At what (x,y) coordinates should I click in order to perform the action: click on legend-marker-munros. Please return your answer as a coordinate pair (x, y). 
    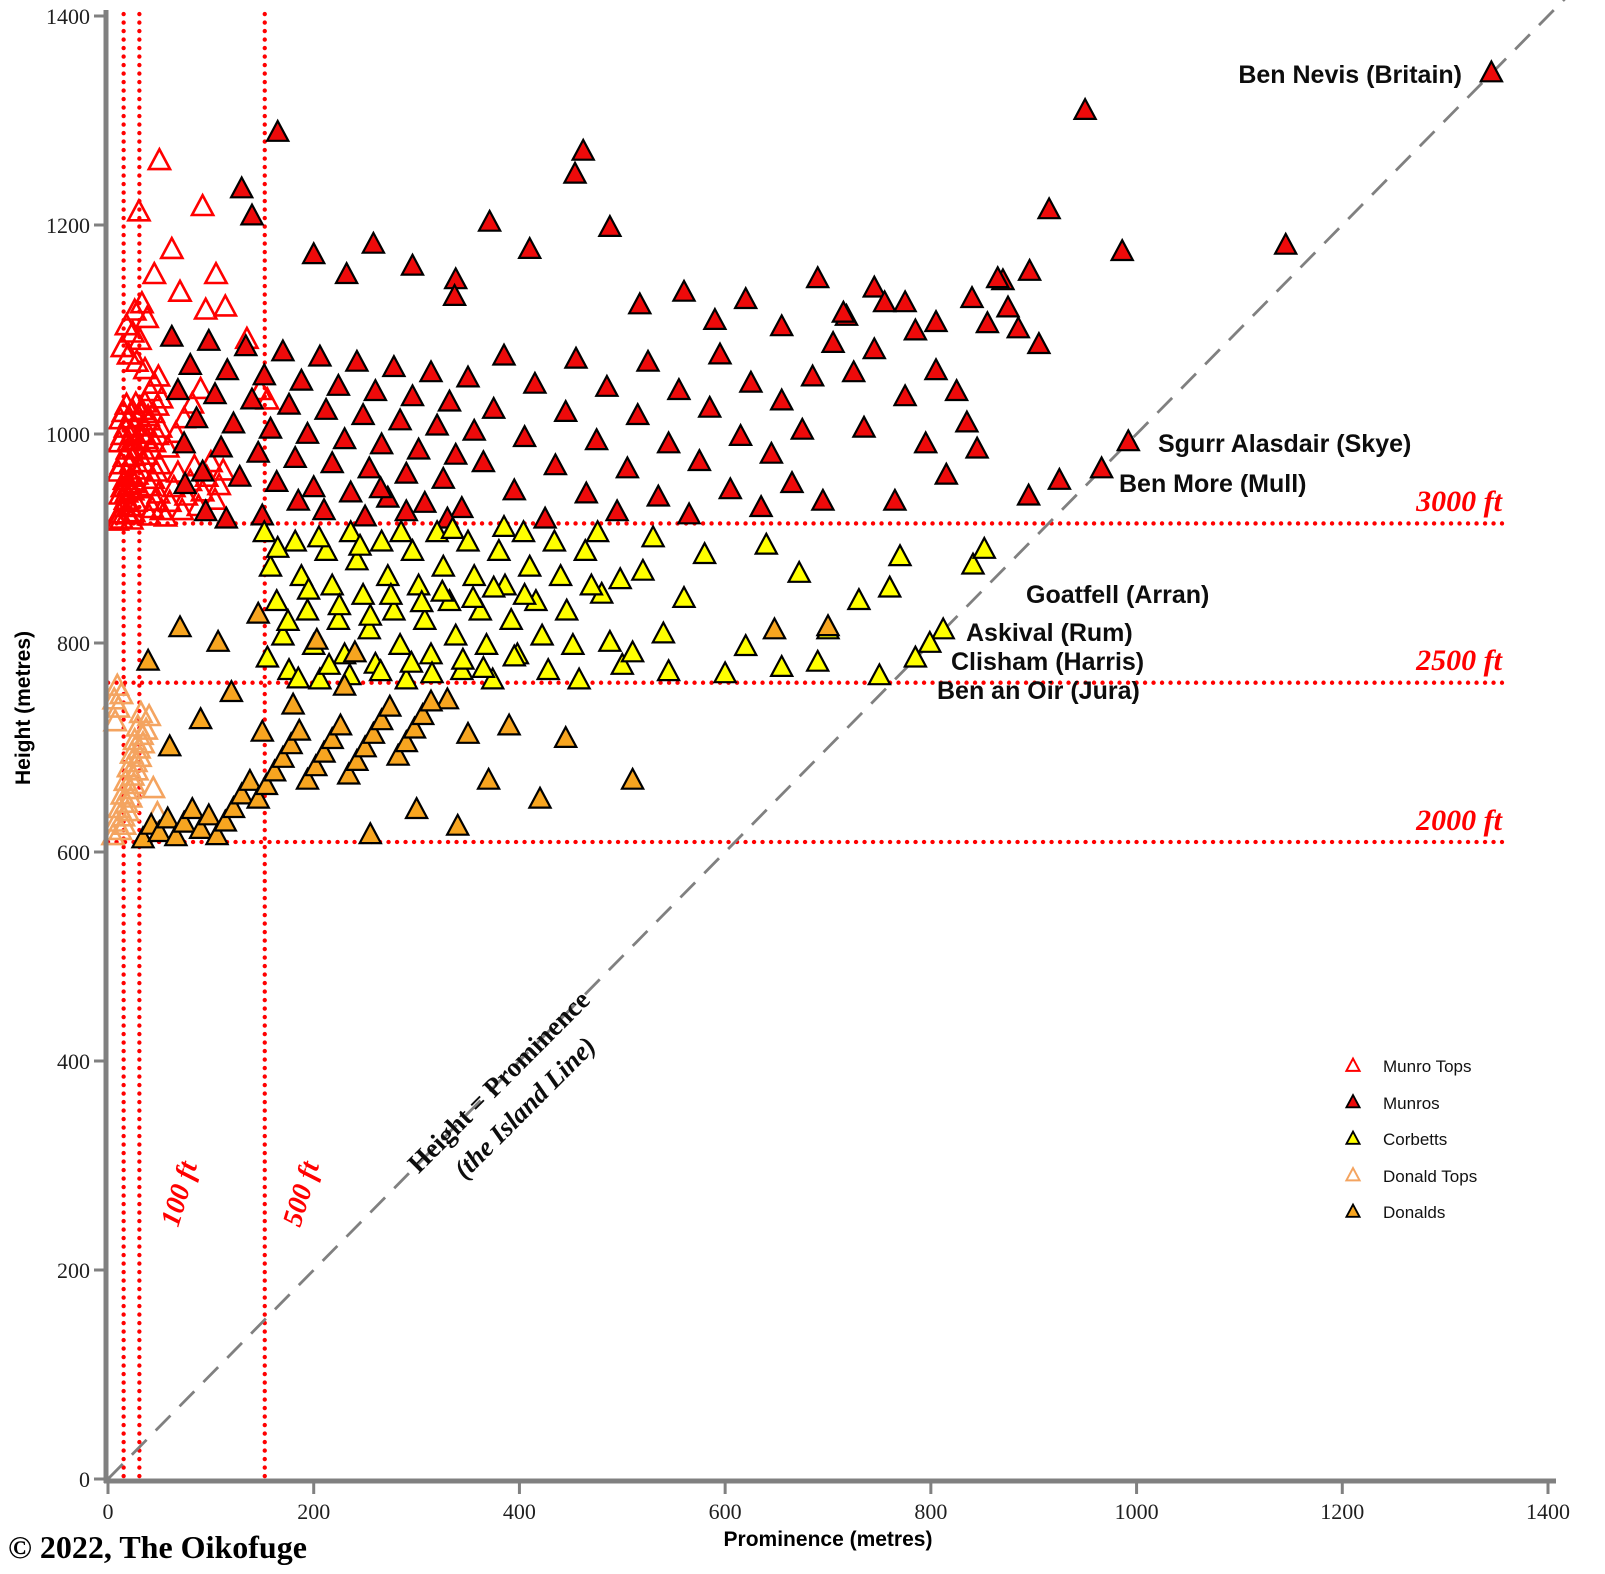
    Looking at the image, I should click on (1353, 1101).